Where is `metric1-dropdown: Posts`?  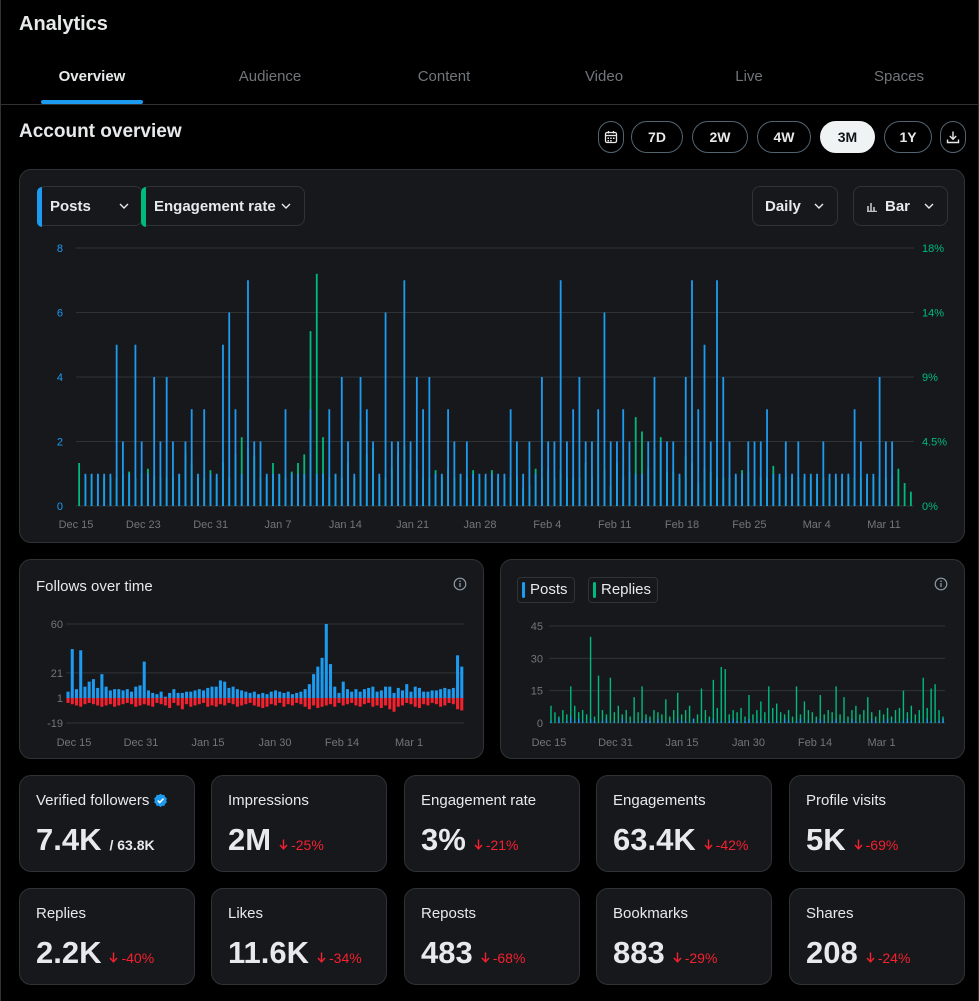
metric1-dropdown: Posts is located at coordinates (90, 206).